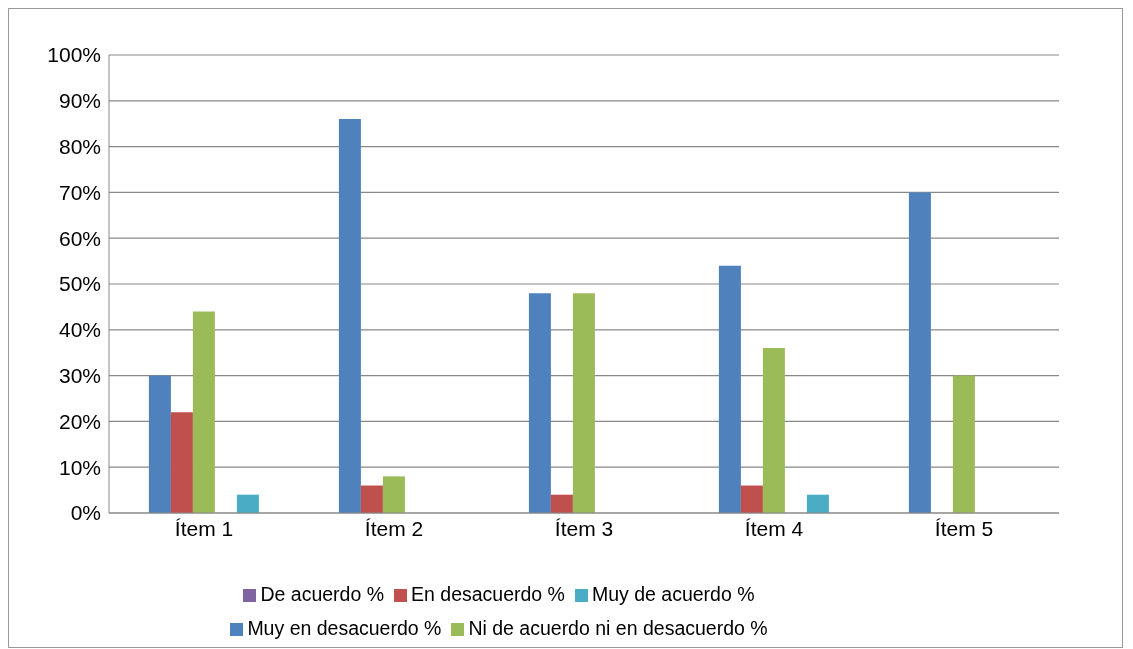 The height and width of the screenshot is (649, 1133). Describe the element at coordinates (344, 628) in the screenshot. I see `legend-label: Muy en desacuerdo %` at that location.